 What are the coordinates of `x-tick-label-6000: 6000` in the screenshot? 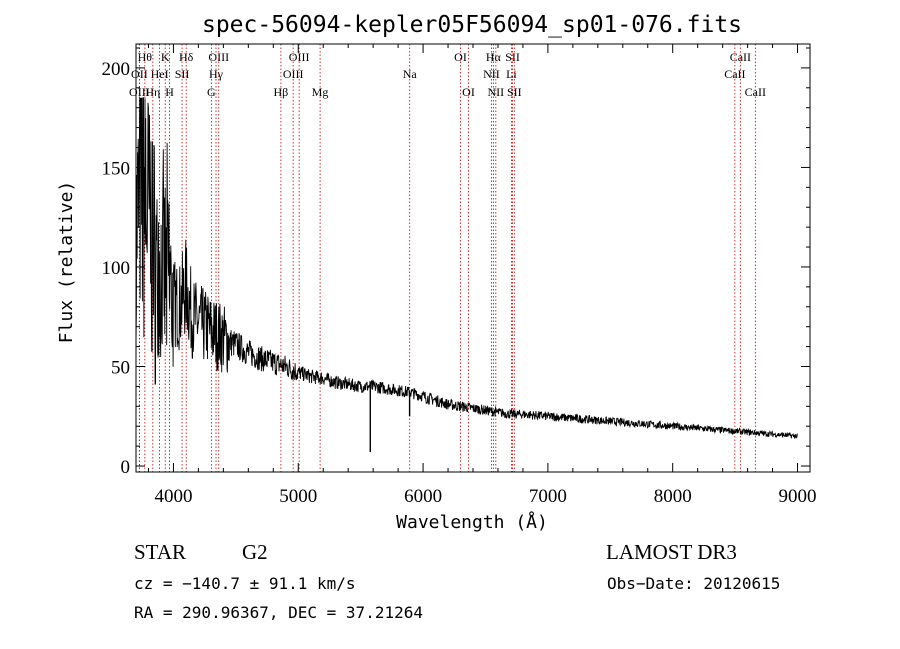 It's located at (423, 496).